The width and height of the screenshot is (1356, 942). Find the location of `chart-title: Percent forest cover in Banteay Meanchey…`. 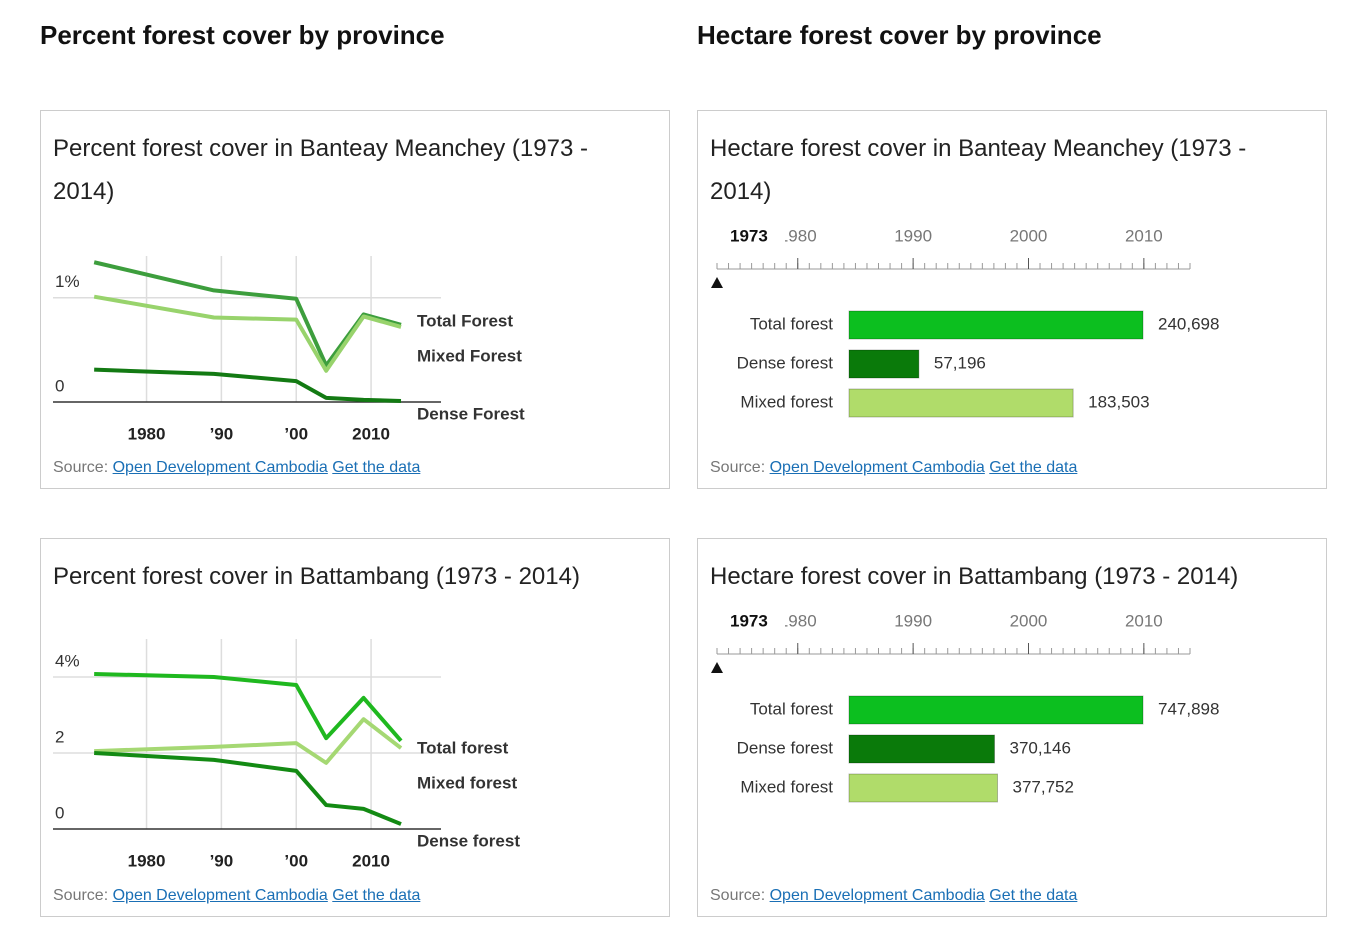

chart-title: Percent forest cover in Banteay Meanchey… is located at coordinates (320, 170).